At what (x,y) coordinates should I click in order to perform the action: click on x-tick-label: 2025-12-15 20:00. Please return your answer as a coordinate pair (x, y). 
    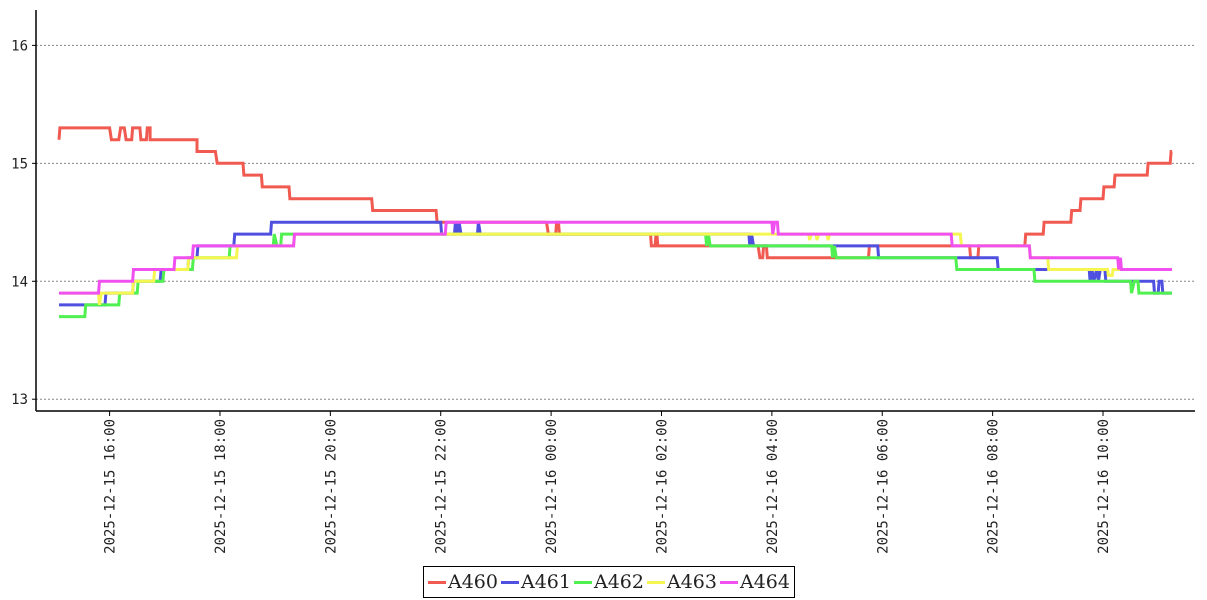
    Looking at the image, I should click on (331, 486).